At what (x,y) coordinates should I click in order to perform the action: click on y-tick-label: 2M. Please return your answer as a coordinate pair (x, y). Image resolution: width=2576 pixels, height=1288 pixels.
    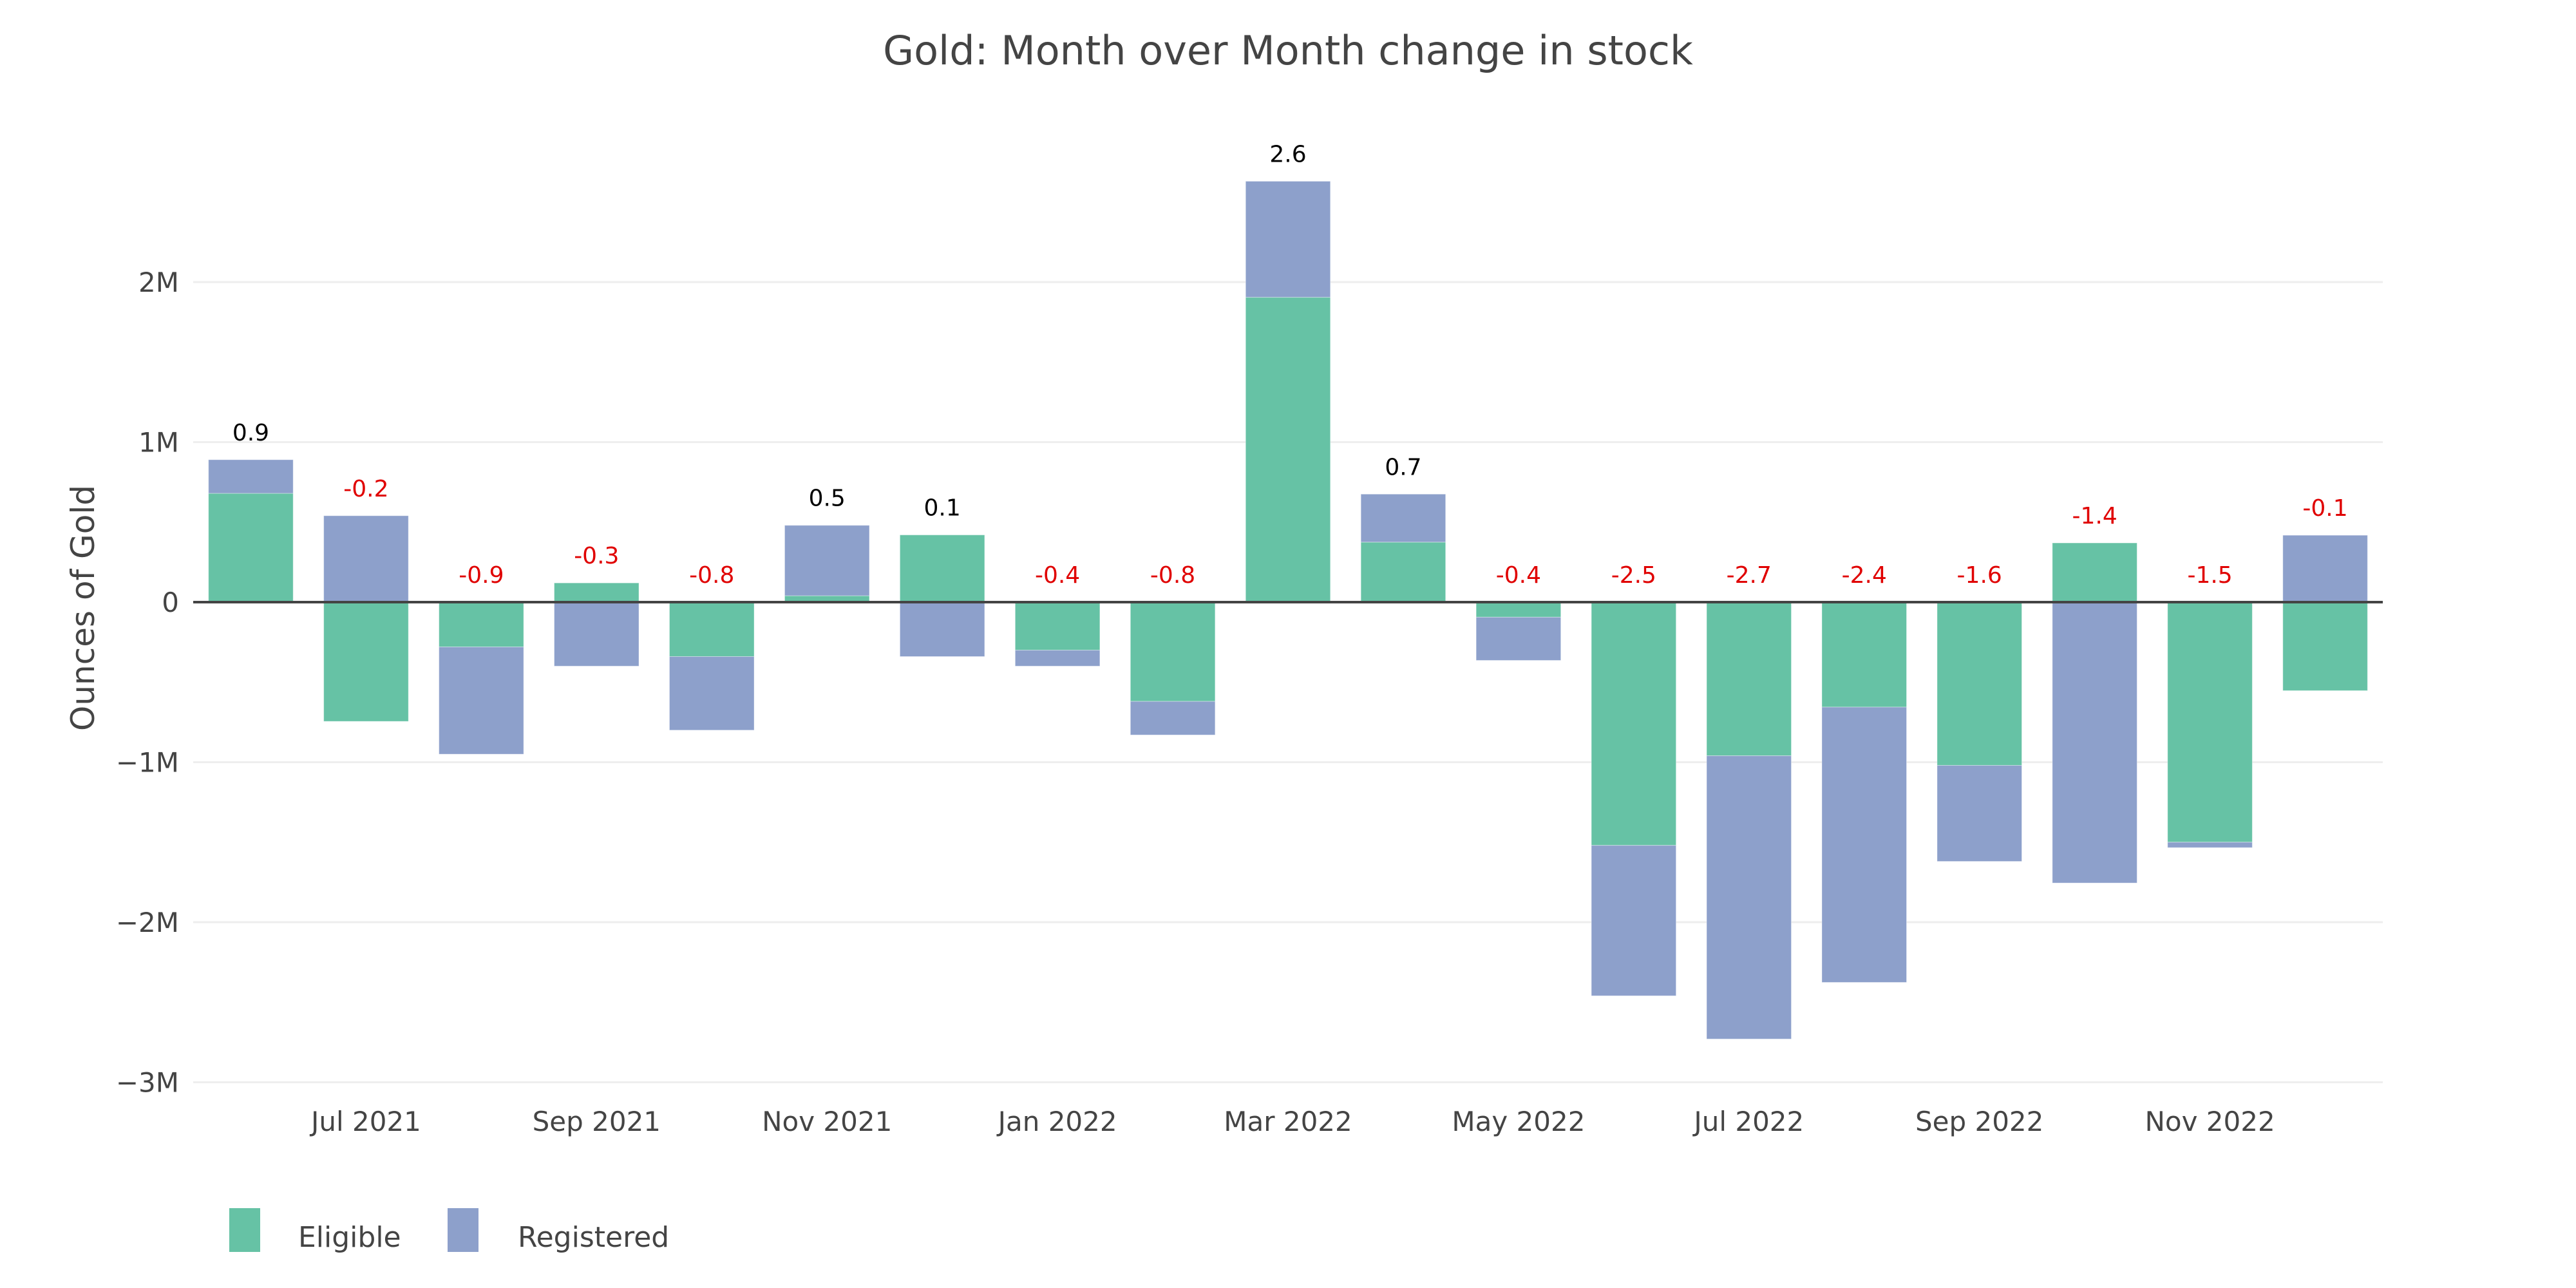
    Looking at the image, I should click on (159, 282).